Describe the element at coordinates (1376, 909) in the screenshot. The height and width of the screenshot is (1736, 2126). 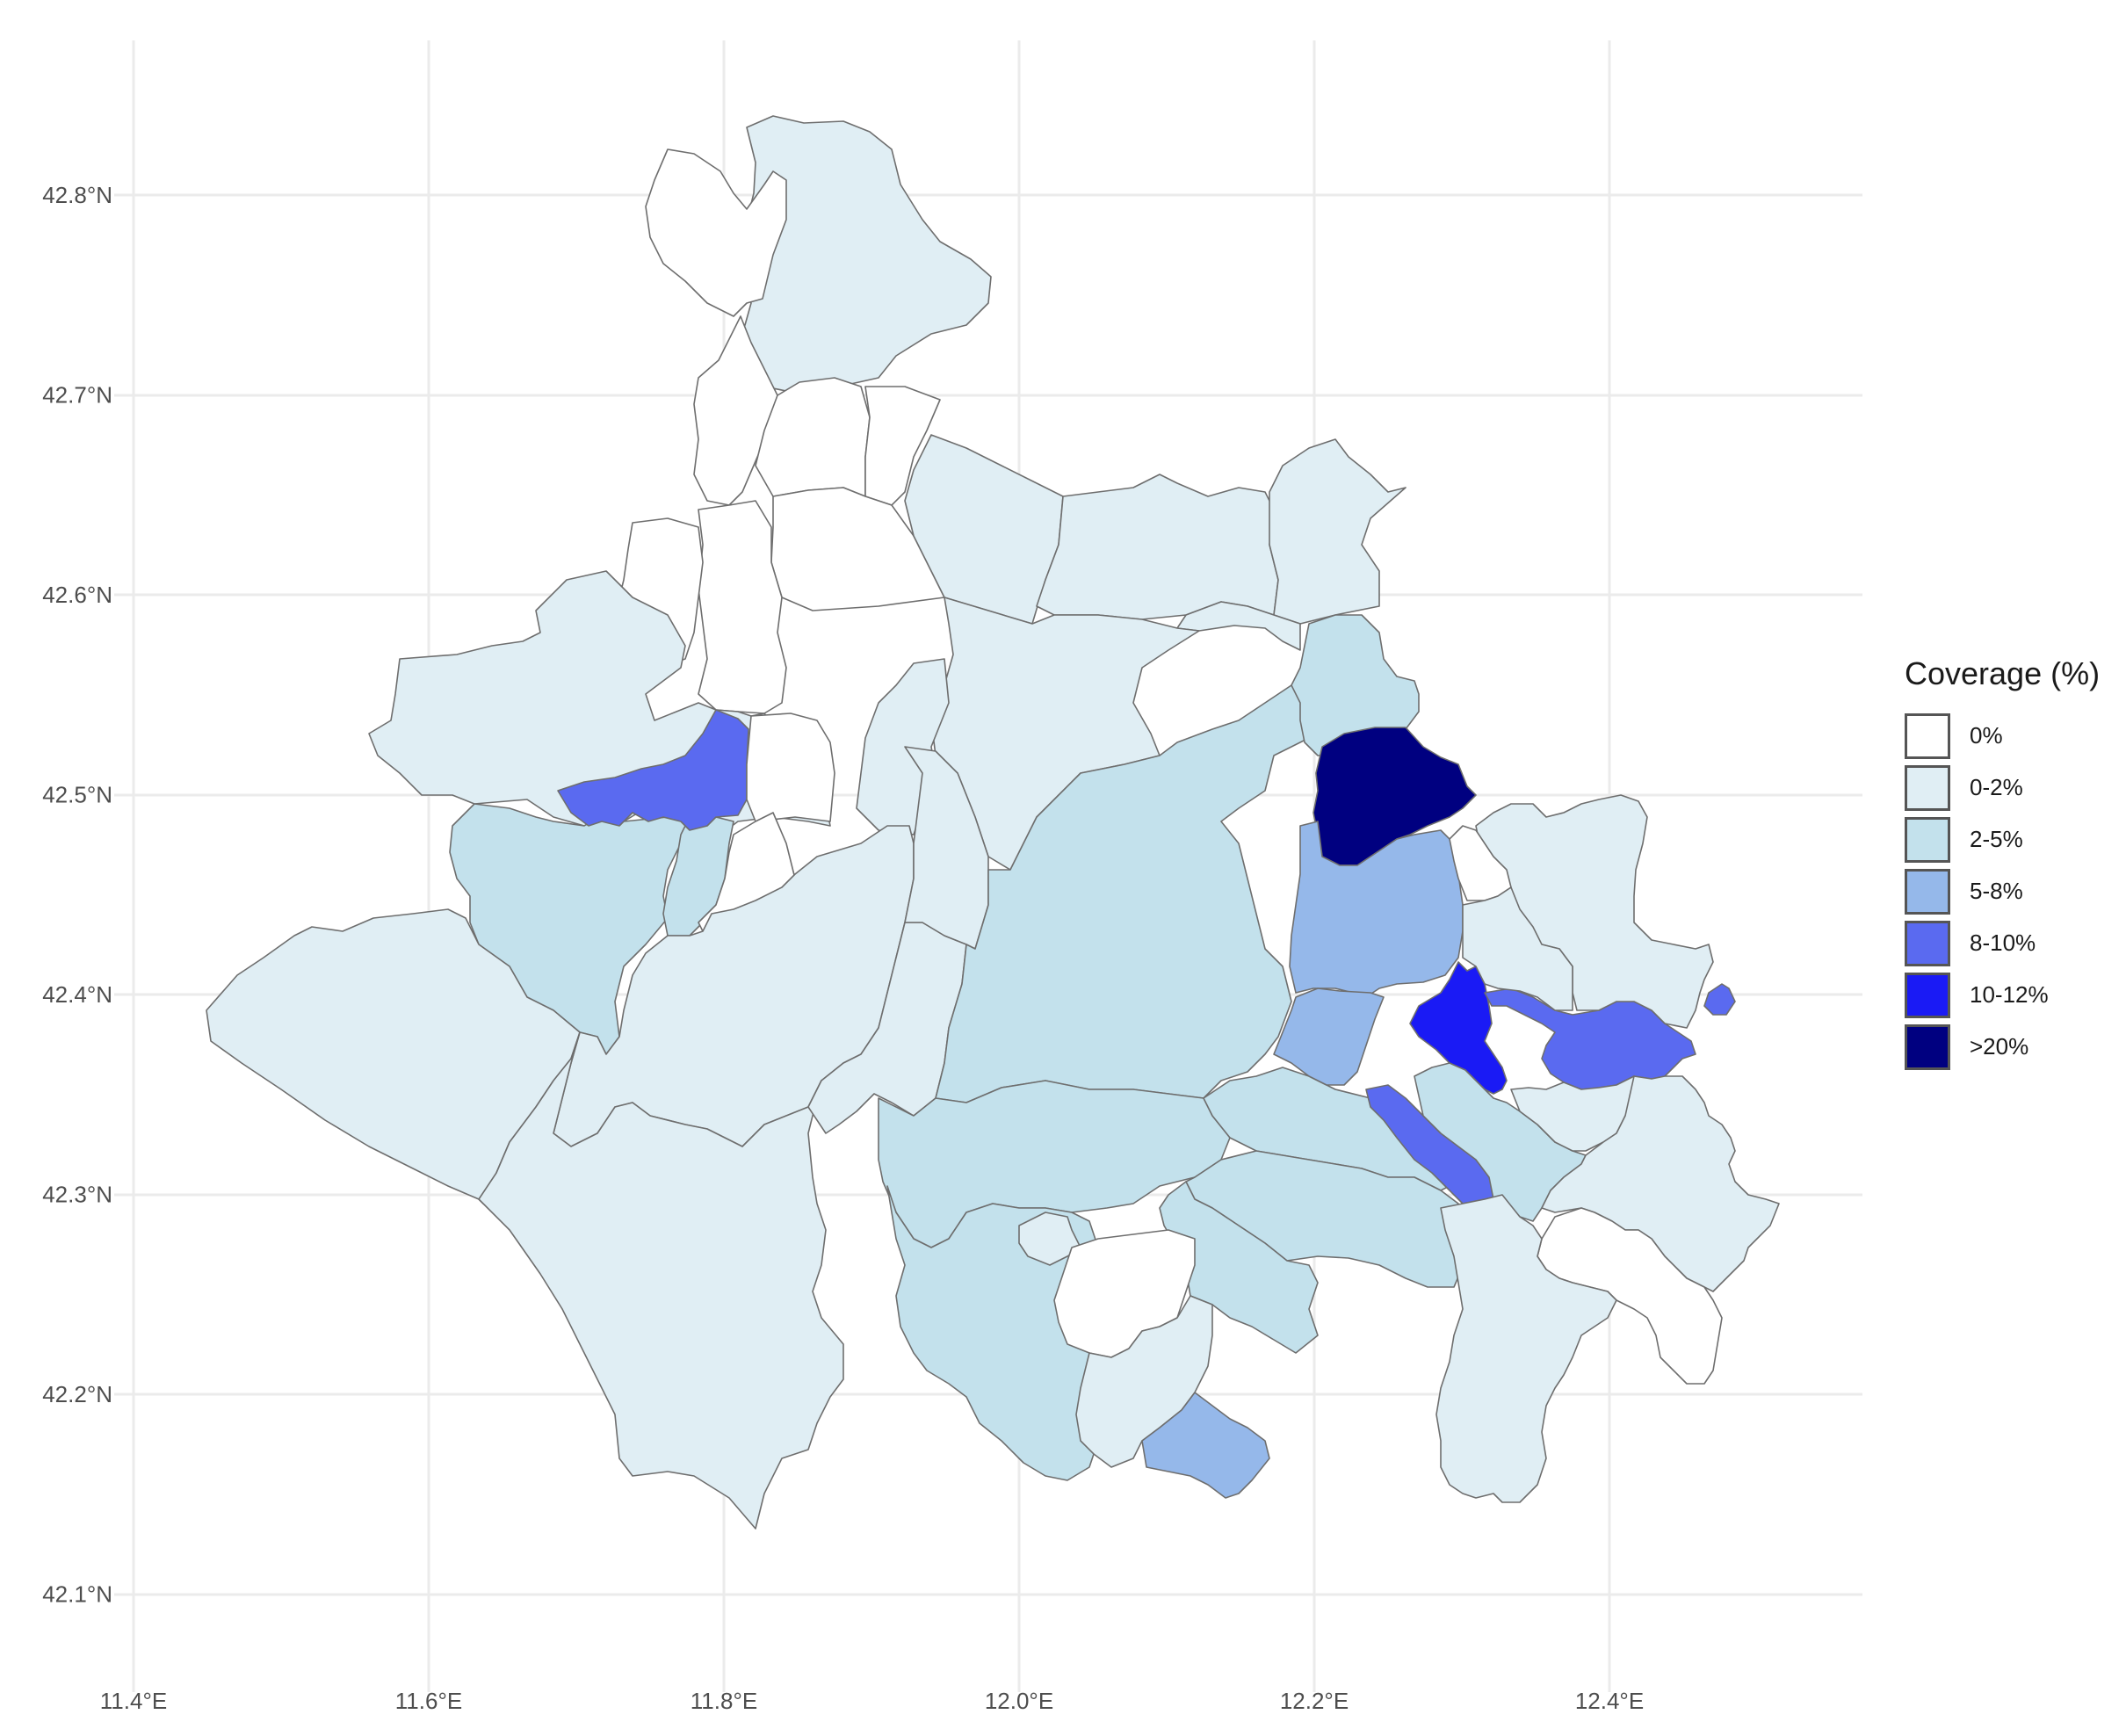
I see `region-east-mid` at that location.